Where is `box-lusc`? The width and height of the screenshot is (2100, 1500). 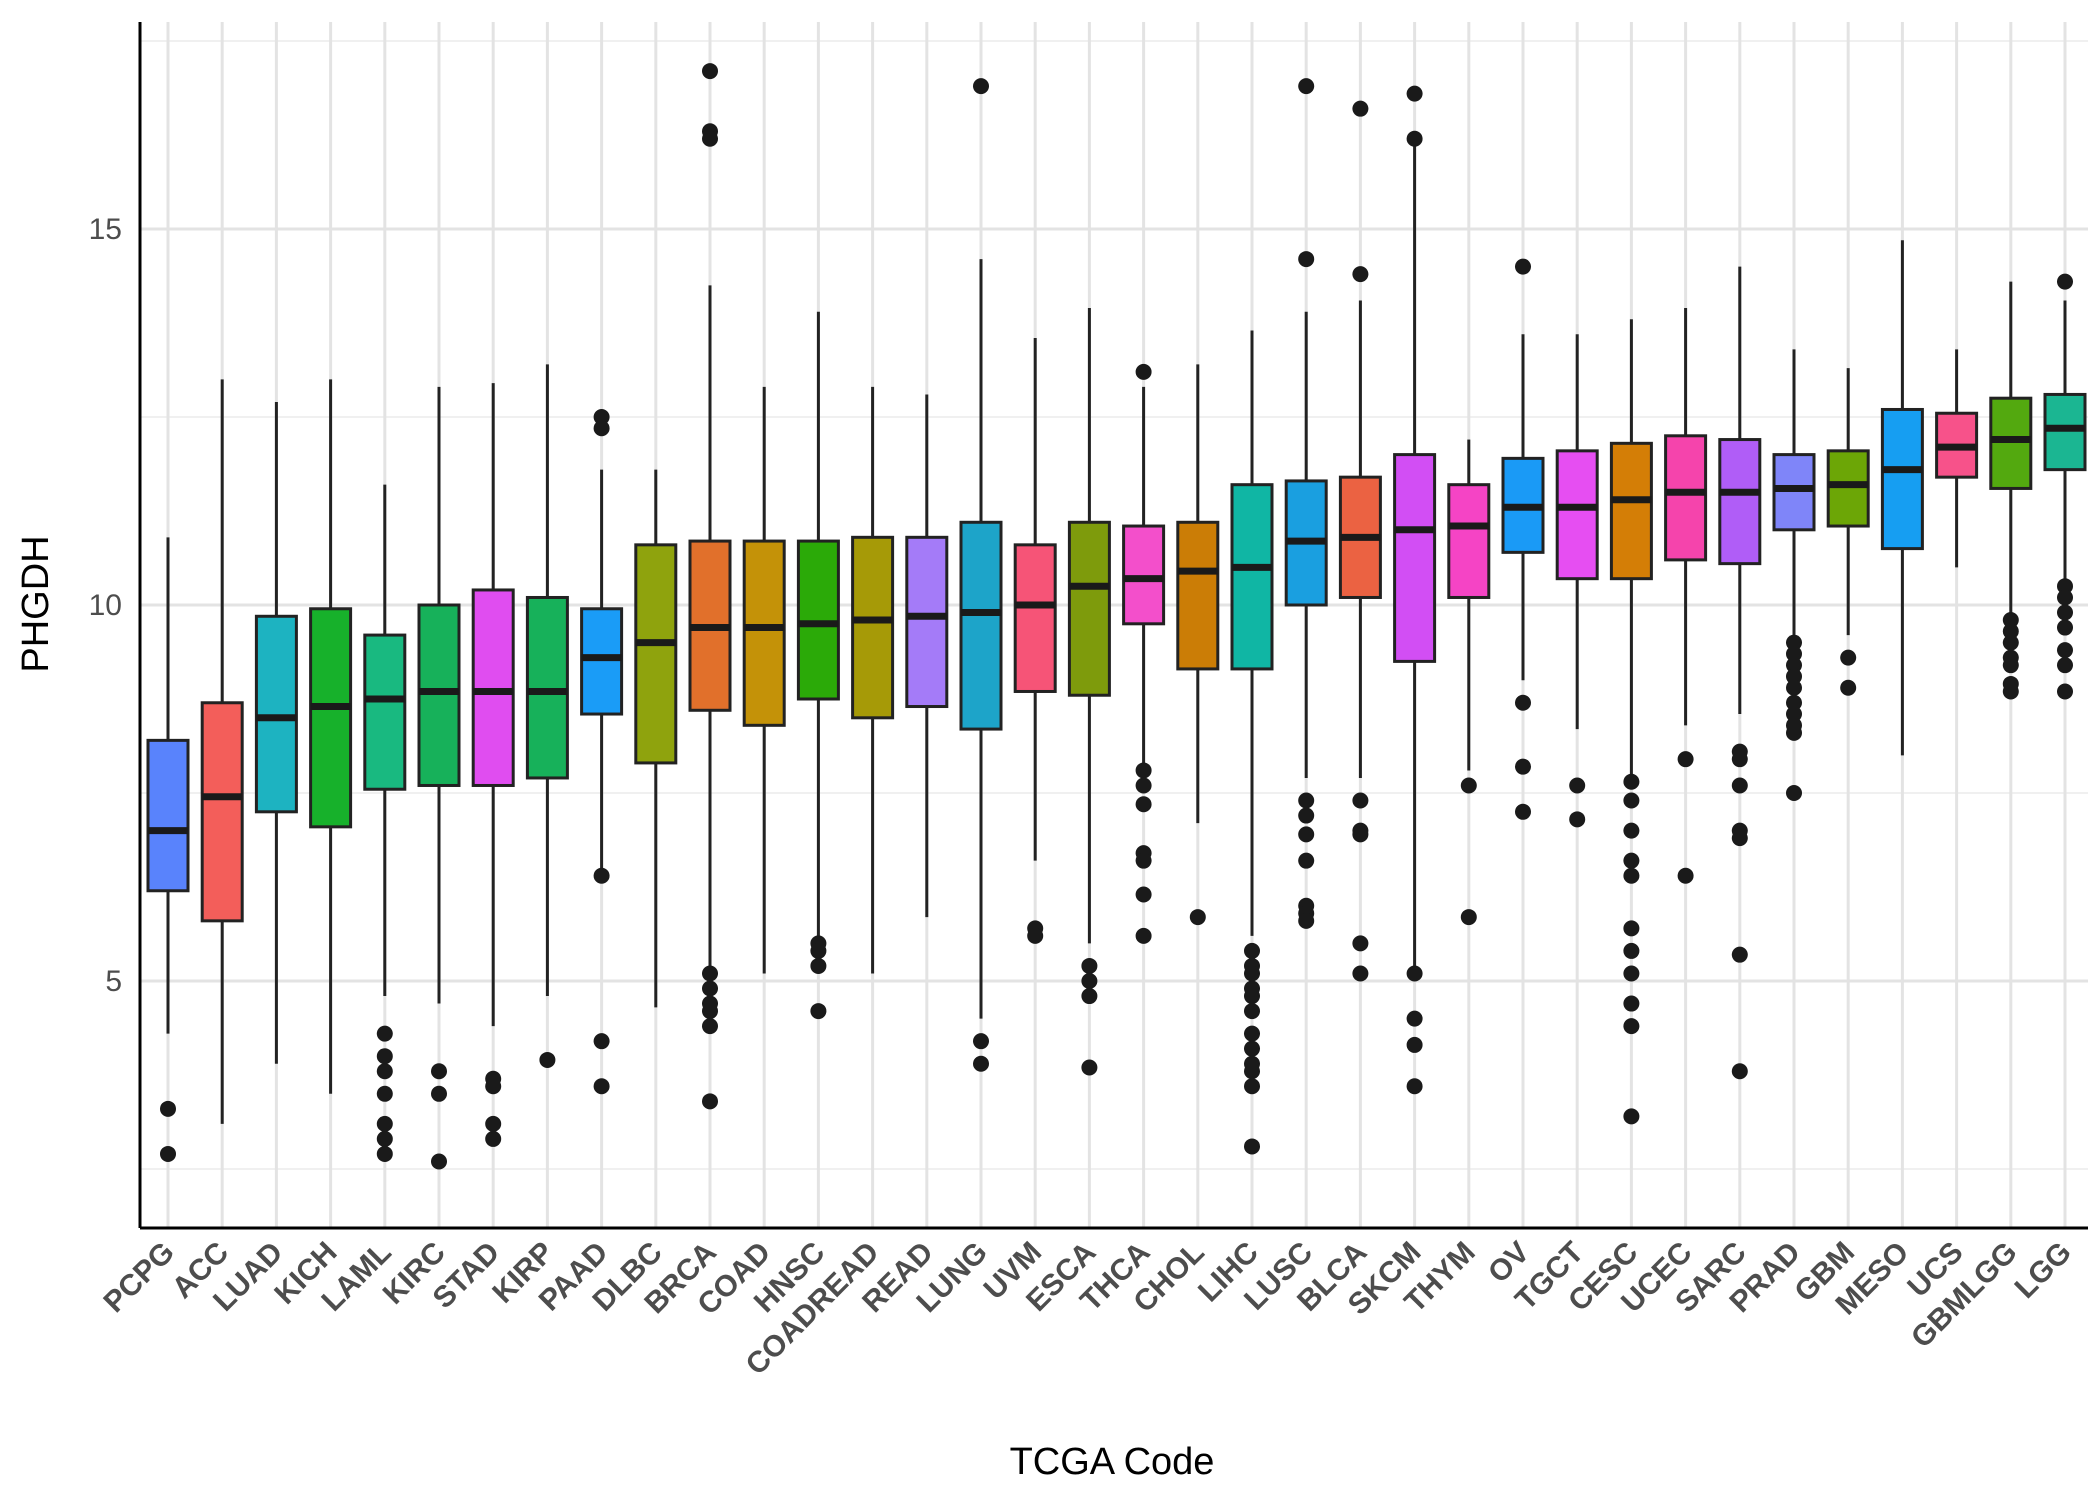
box-lusc is located at coordinates (1306, 503).